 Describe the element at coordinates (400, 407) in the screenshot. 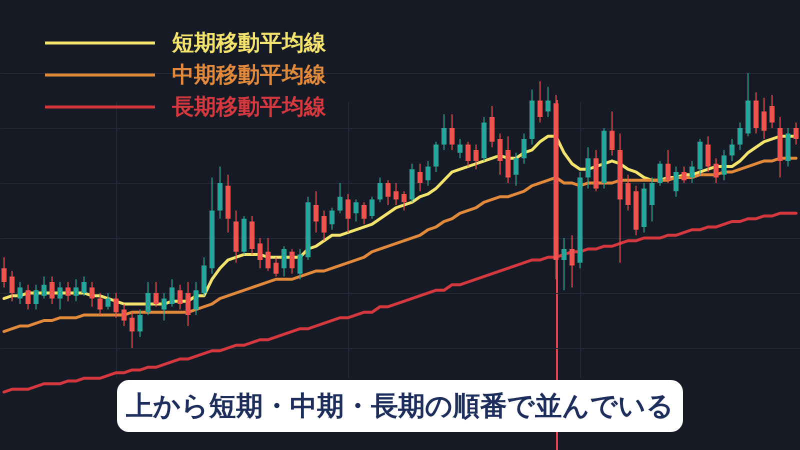

I see `text: 上から短期・中期・長期の順番で並んでいる` at that location.